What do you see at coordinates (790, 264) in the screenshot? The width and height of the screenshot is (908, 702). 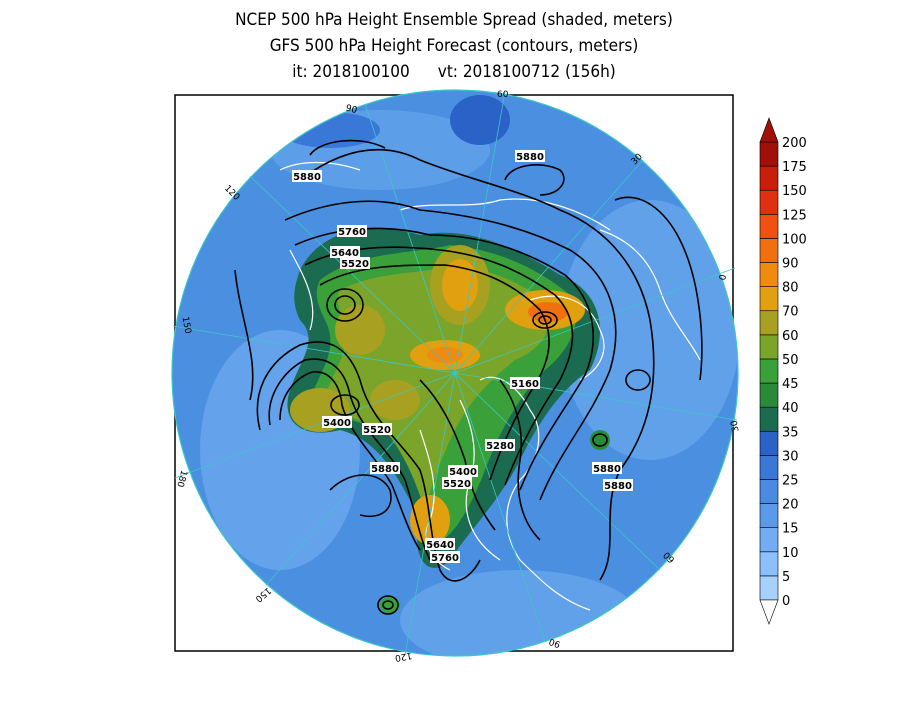 I see `colorbar-tick-label: 90` at bounding box center [790, 264].